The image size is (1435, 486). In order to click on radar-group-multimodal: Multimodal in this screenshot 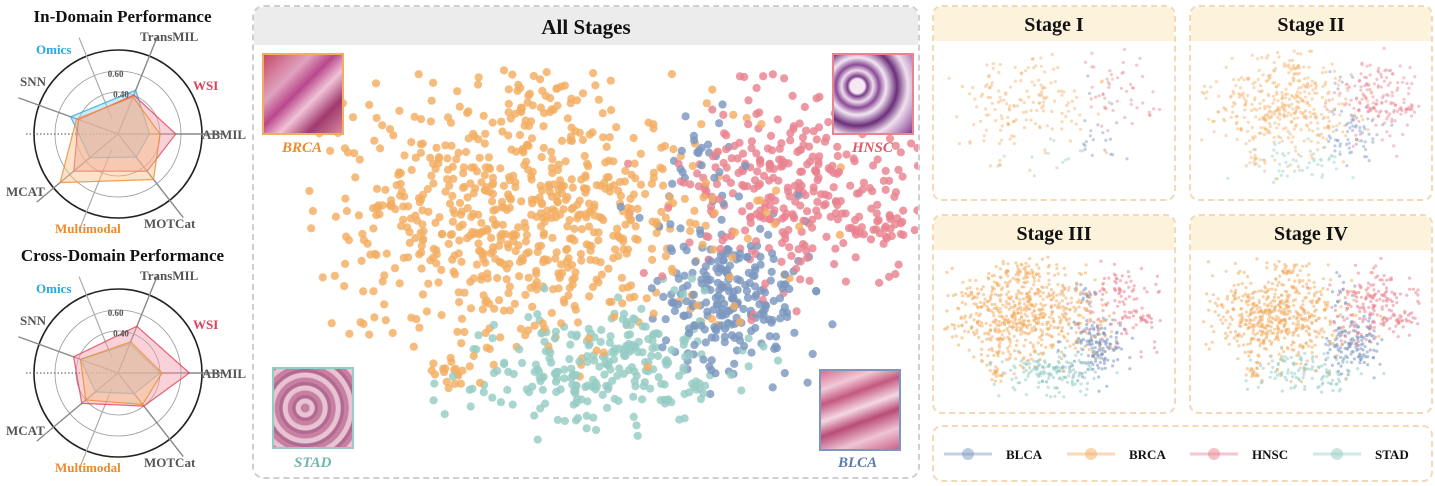, I will do `click(88, 467)`.